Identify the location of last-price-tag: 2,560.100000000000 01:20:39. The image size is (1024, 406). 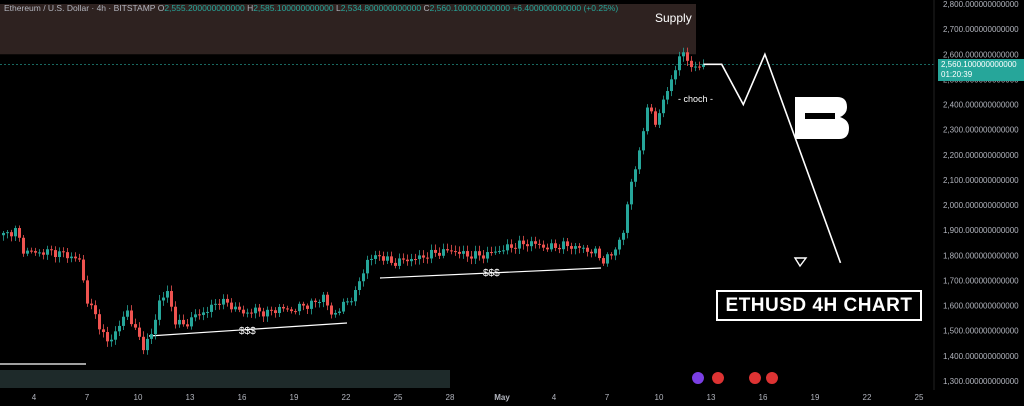
(981, 70).